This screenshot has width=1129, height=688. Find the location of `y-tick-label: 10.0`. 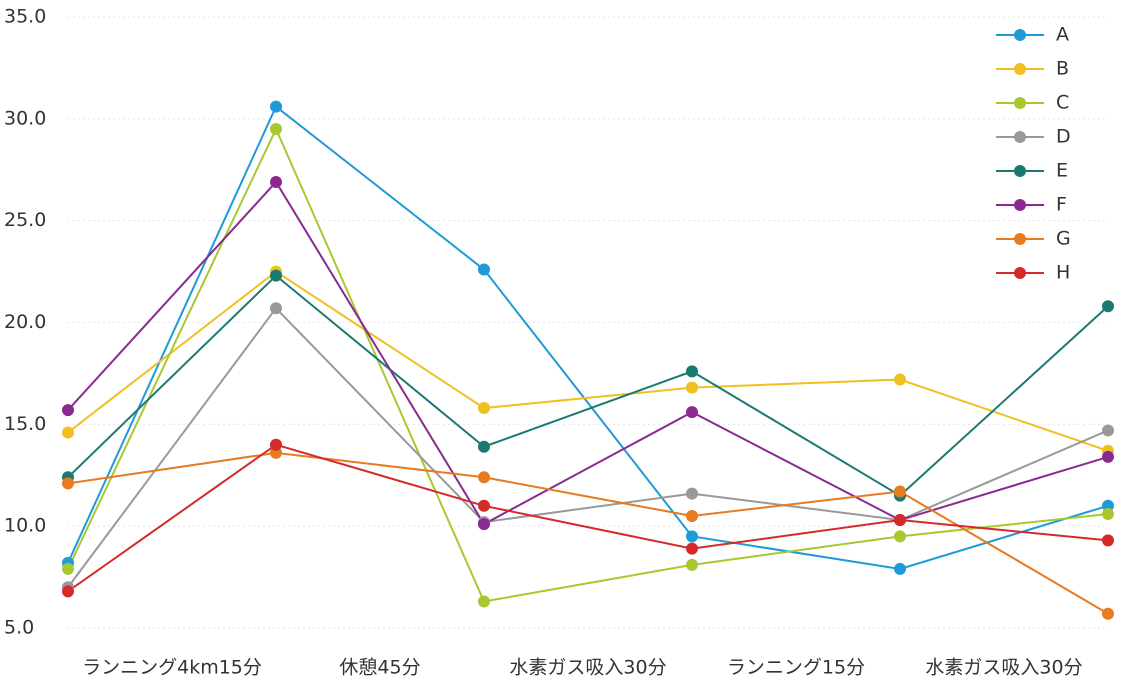

y-tick-label: 10.0 is located at coordinates (25, 526).